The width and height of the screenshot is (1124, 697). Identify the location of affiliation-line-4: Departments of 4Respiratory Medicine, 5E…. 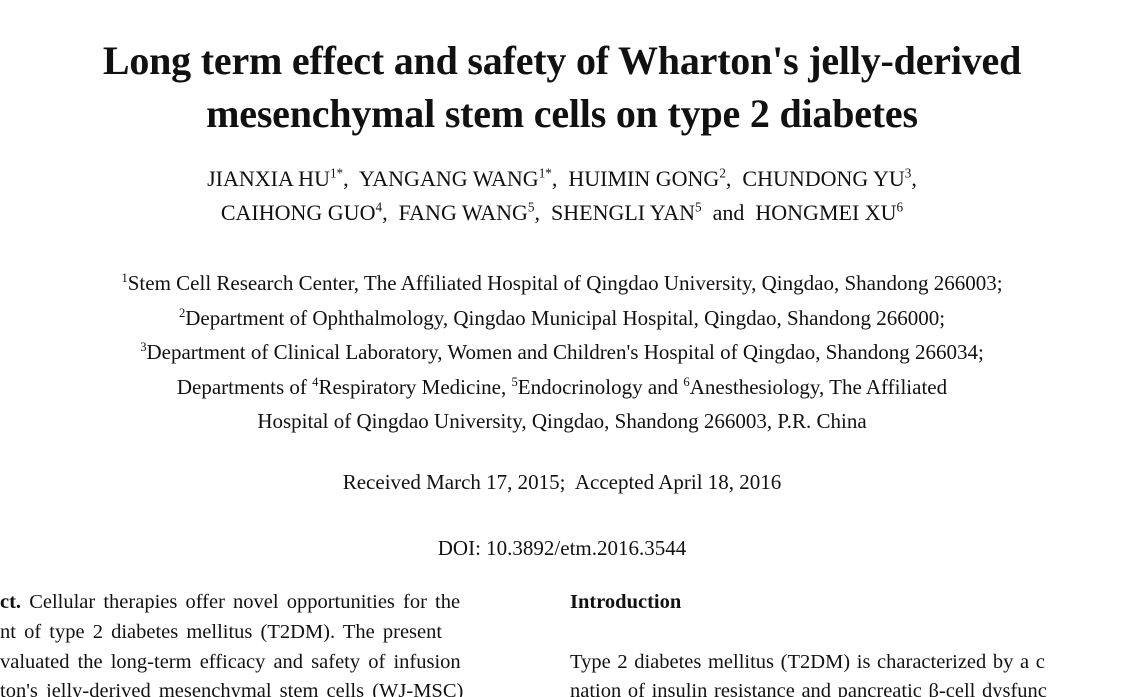
(562, 386).